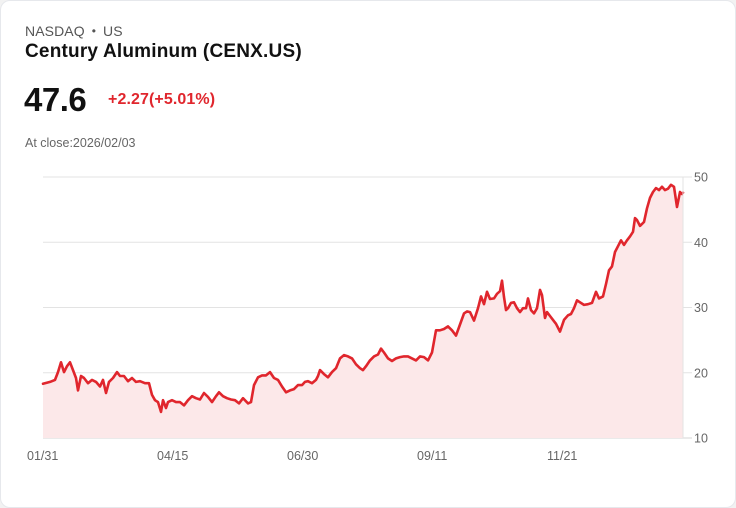 This screenshot has height=508, width=736. What do you see at coordinates (42, 456) in the screenshot?
I see `x-tick-label: 01/31` at bounding box center [42, 456].